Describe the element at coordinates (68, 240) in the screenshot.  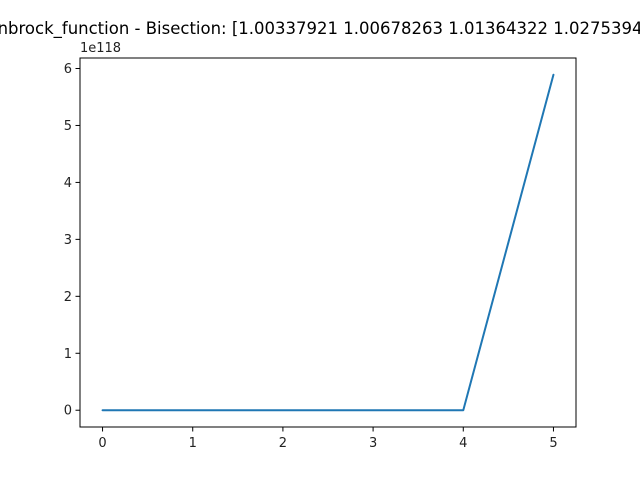
I see `y-tick-label: 3` at that location.